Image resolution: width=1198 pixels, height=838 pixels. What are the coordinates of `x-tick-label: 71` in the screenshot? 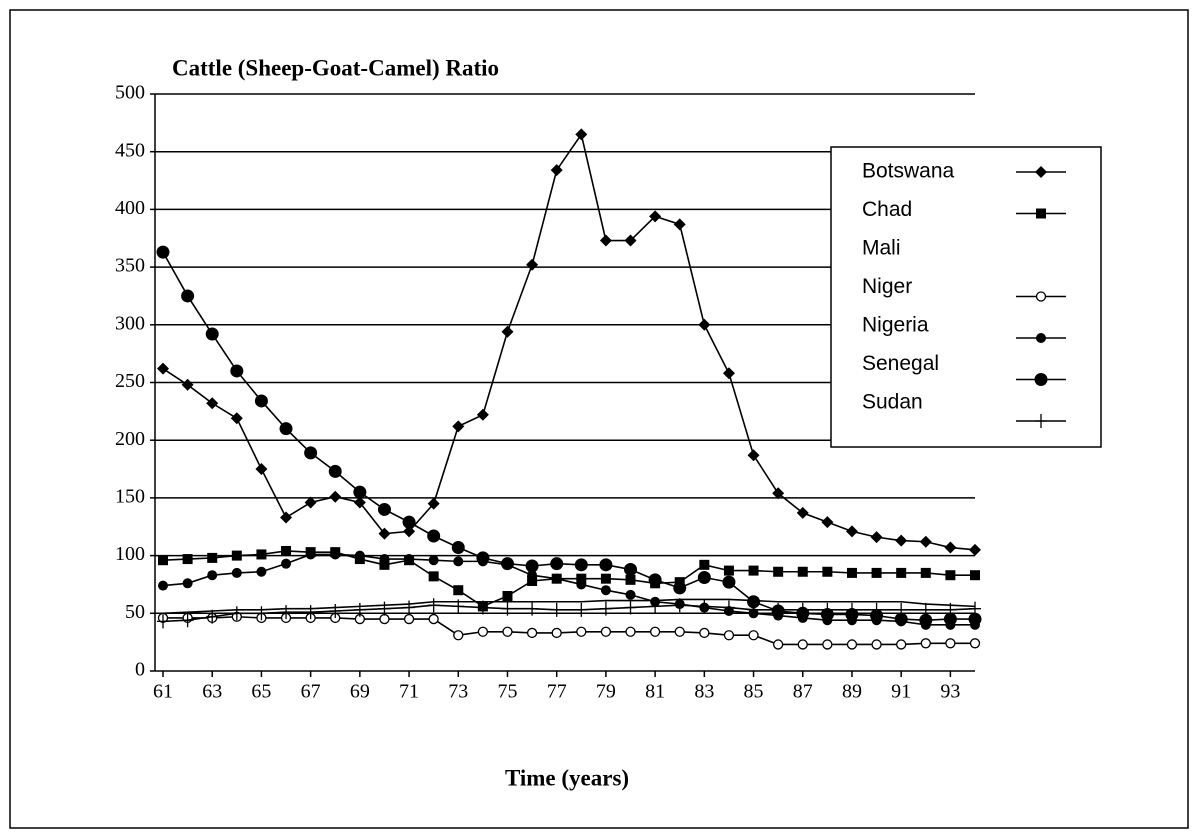 It's located at (409, 692).